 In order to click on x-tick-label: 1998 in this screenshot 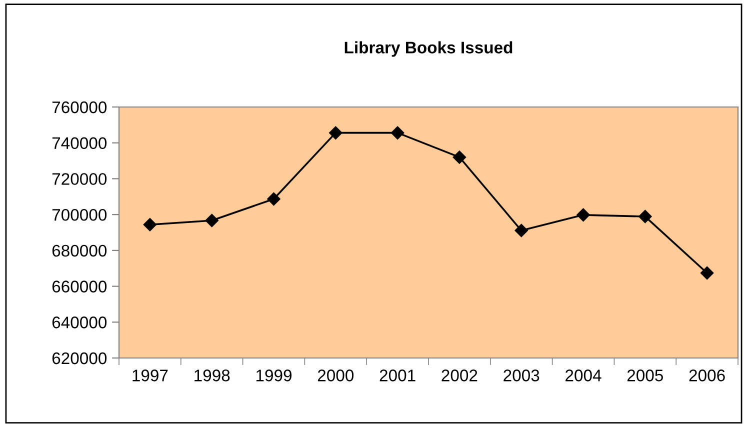, I will do `click(212, 376)`.